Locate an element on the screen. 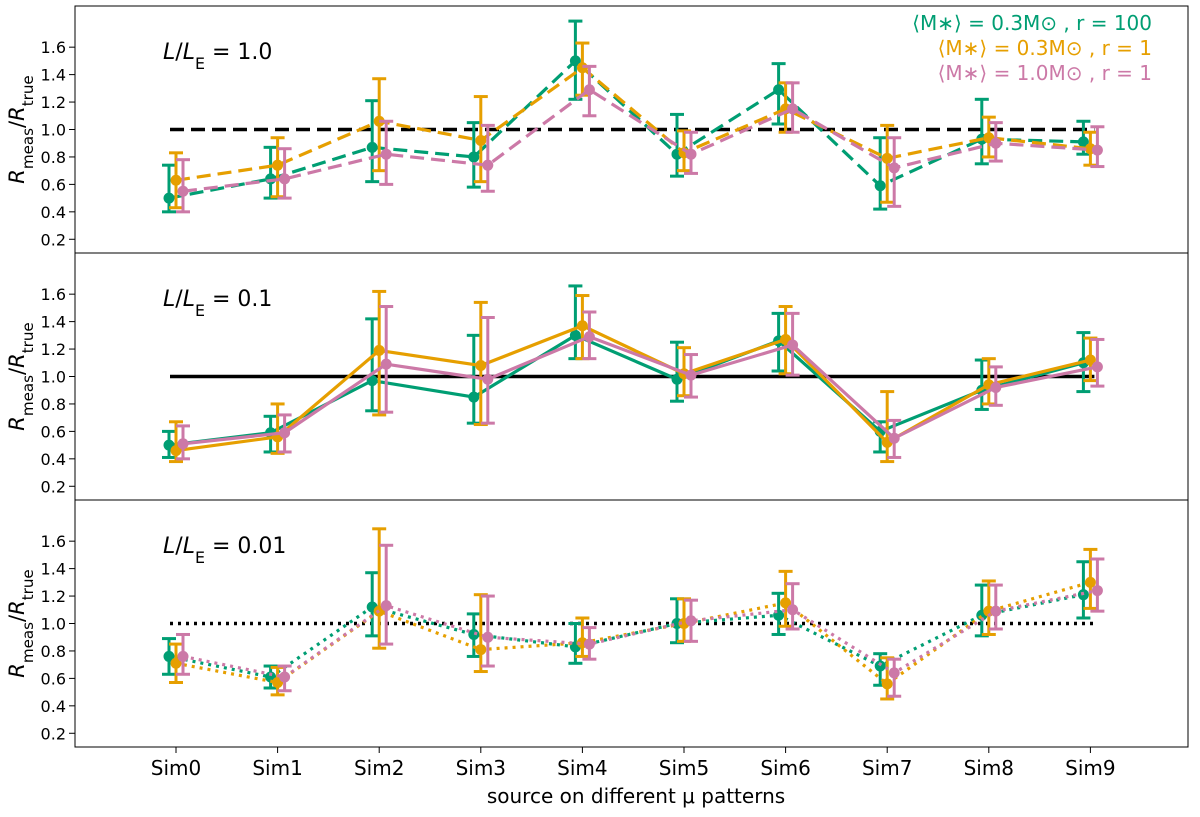 The width and height of the screenshot is (1200, 817). panel-label-part: = 0.01 is located at coordinates (245, 546).